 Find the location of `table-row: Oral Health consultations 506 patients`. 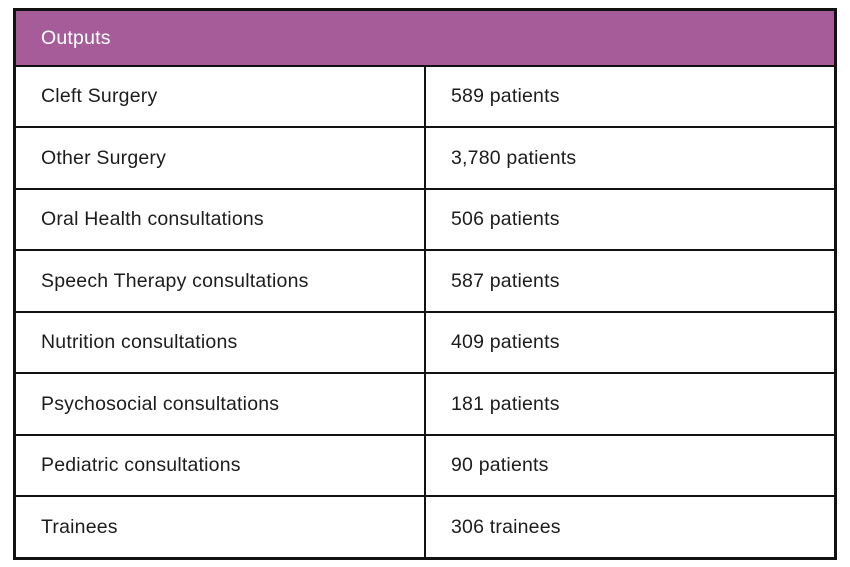

table-row: Oral Health consultations 506 patients is located at coordinates (425, 219).